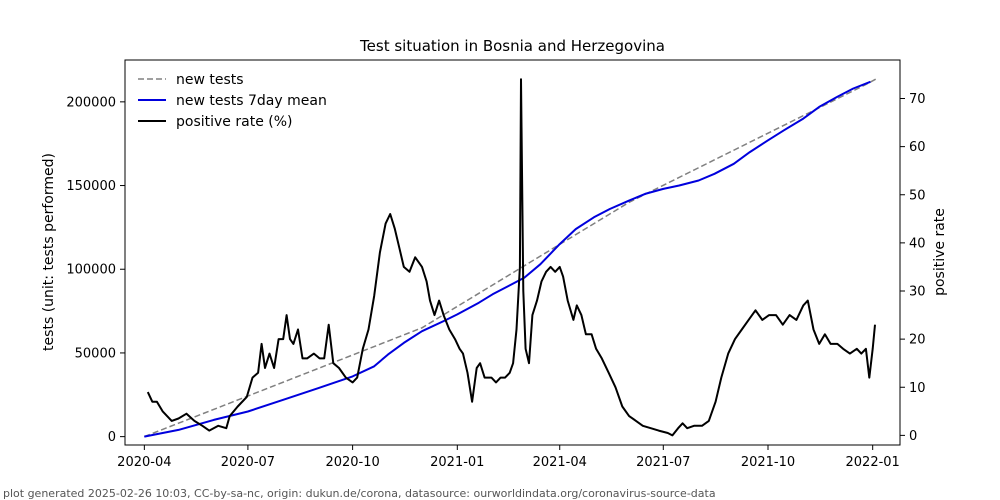  What do you see at coordinates (917, 292) in the screenshot?
I see `y2-tick-label: 30` at bounding box center [917, 292].